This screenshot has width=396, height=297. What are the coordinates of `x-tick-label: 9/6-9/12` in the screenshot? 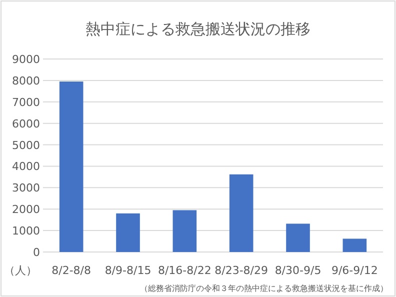 It's located at (354, 270).